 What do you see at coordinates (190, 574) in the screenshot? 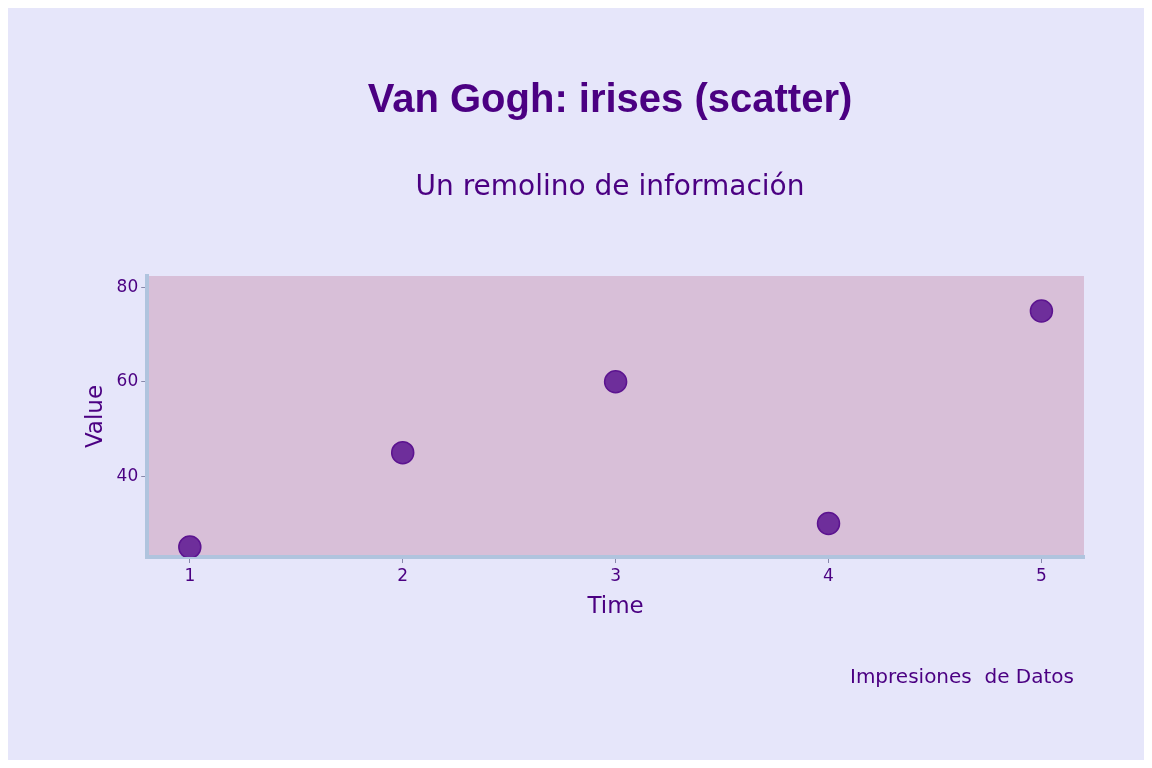
I see `x-tick-label: 1` at bounding box center [190, 574].